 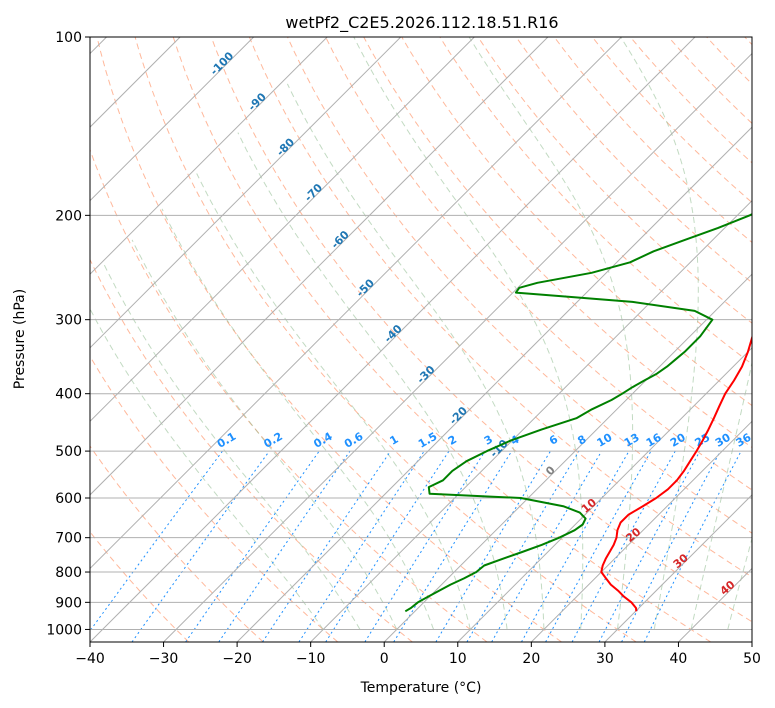 I want to click on x-axis-label: Temperature (°C), so click(x=421, y=688).